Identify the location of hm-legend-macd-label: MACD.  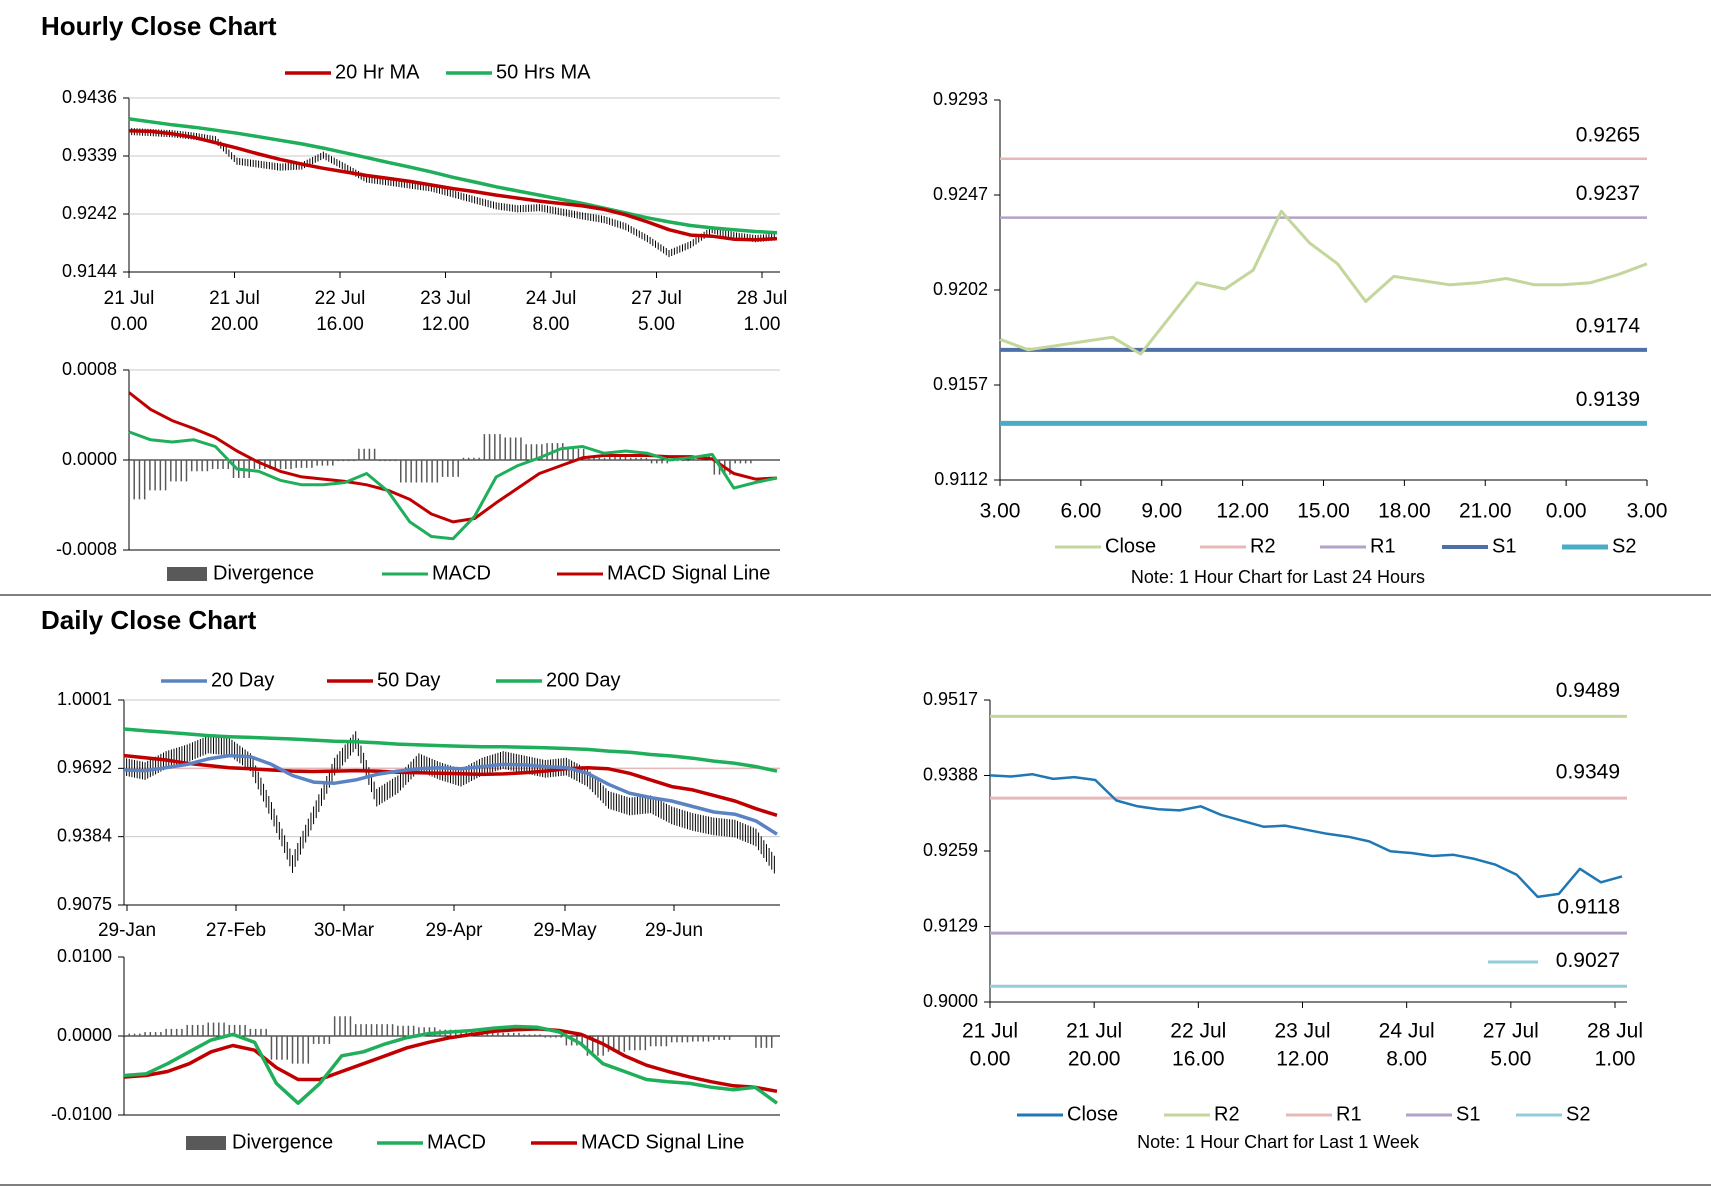
(461, 573).